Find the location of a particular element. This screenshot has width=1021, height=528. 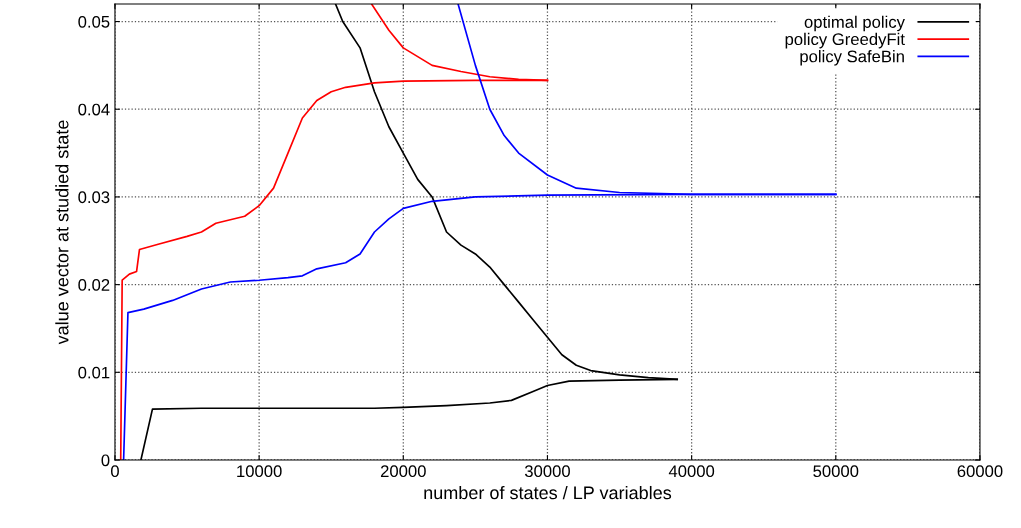

y-tick-label: 0.05 is located at coordinates (94, 21).